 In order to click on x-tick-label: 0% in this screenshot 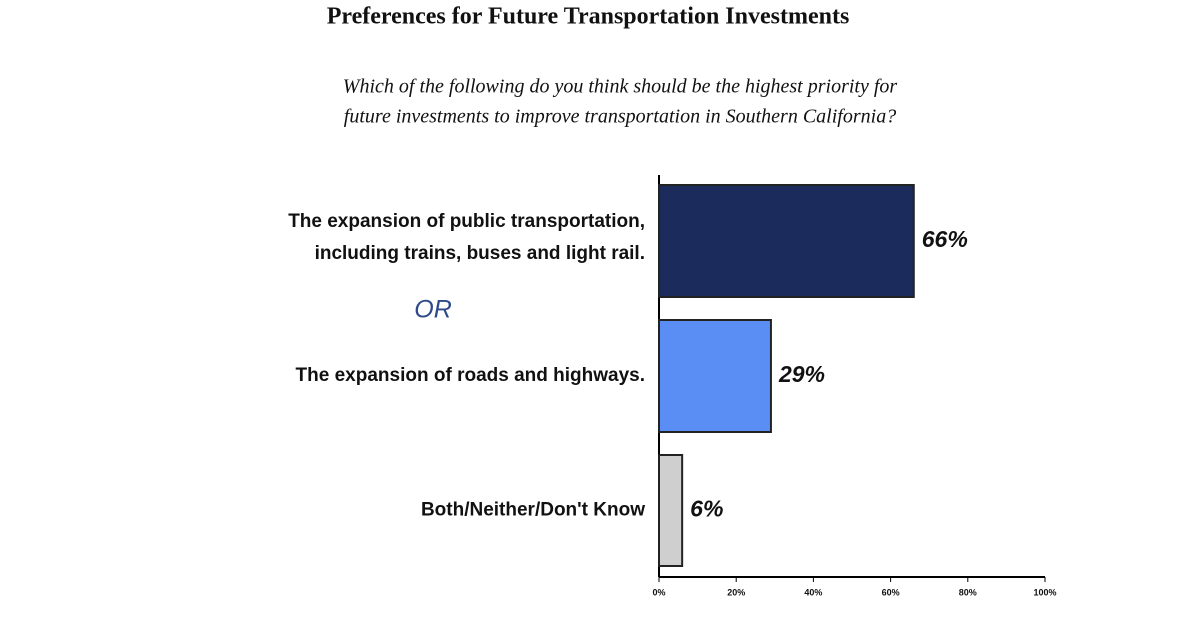, I will do `click(658, 592)`.